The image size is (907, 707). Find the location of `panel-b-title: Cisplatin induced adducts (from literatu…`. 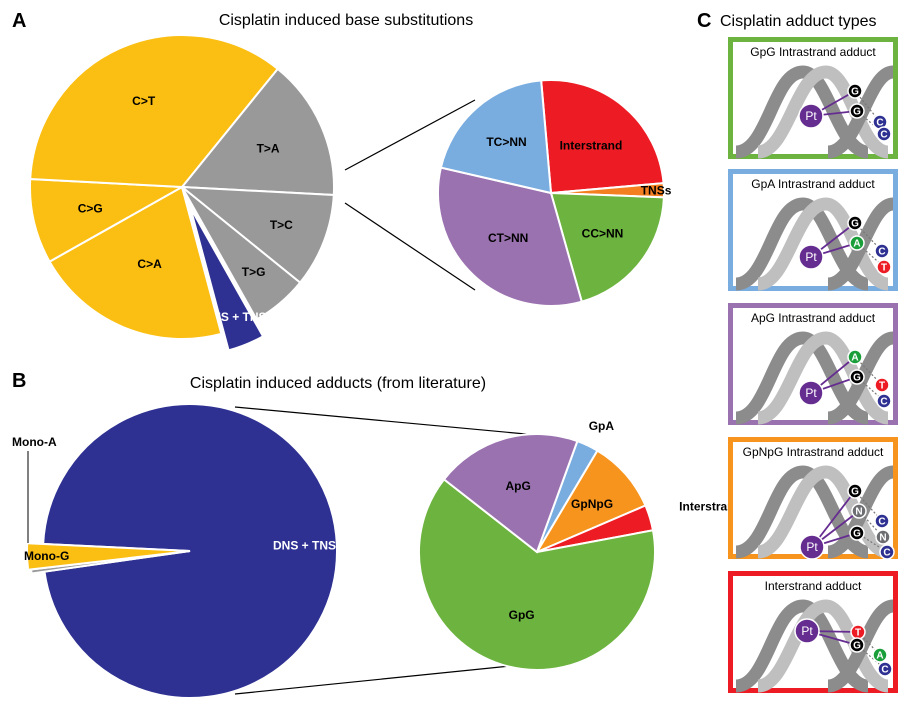

panel-b-title: Cisplatin induced adducts (from literatu… is located at coordinates (338, 383).